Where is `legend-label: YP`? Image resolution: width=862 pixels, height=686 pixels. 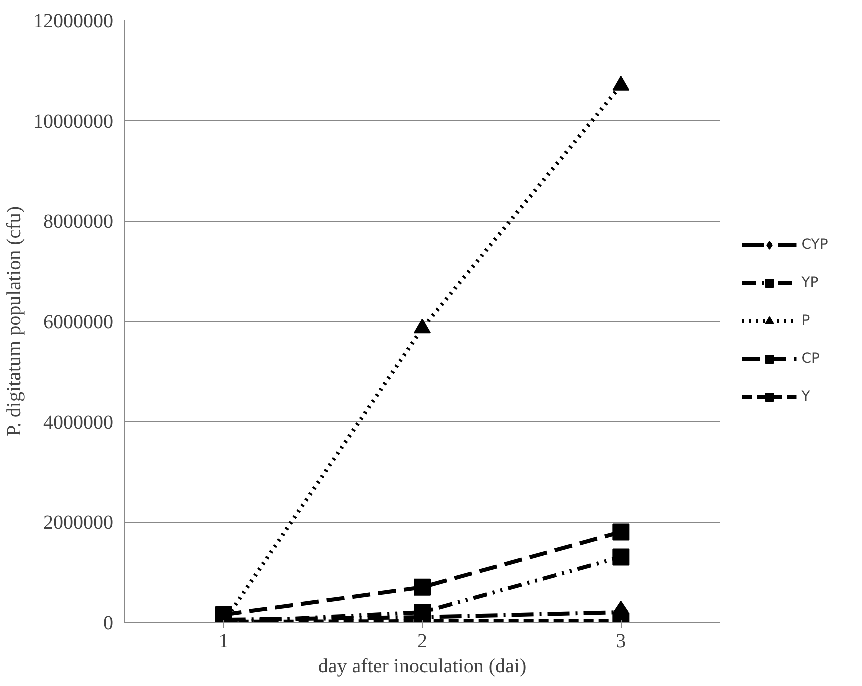
legend-label: YP is located at coordinates (811, 283).